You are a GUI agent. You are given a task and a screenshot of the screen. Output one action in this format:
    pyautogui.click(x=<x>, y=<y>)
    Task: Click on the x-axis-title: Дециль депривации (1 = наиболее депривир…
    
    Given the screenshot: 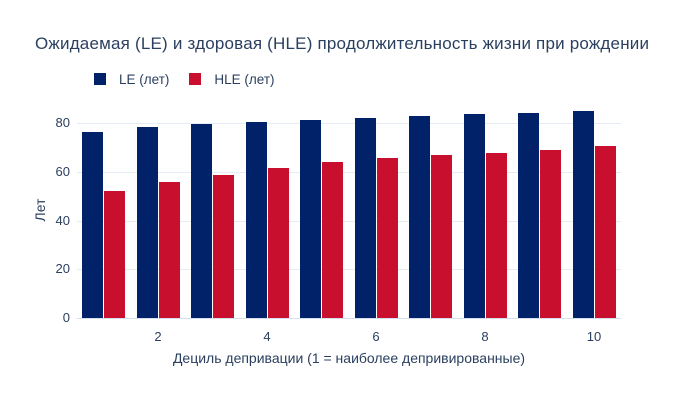 What is the action you would take?
    pyautogui.click(x=349, y=358)
    